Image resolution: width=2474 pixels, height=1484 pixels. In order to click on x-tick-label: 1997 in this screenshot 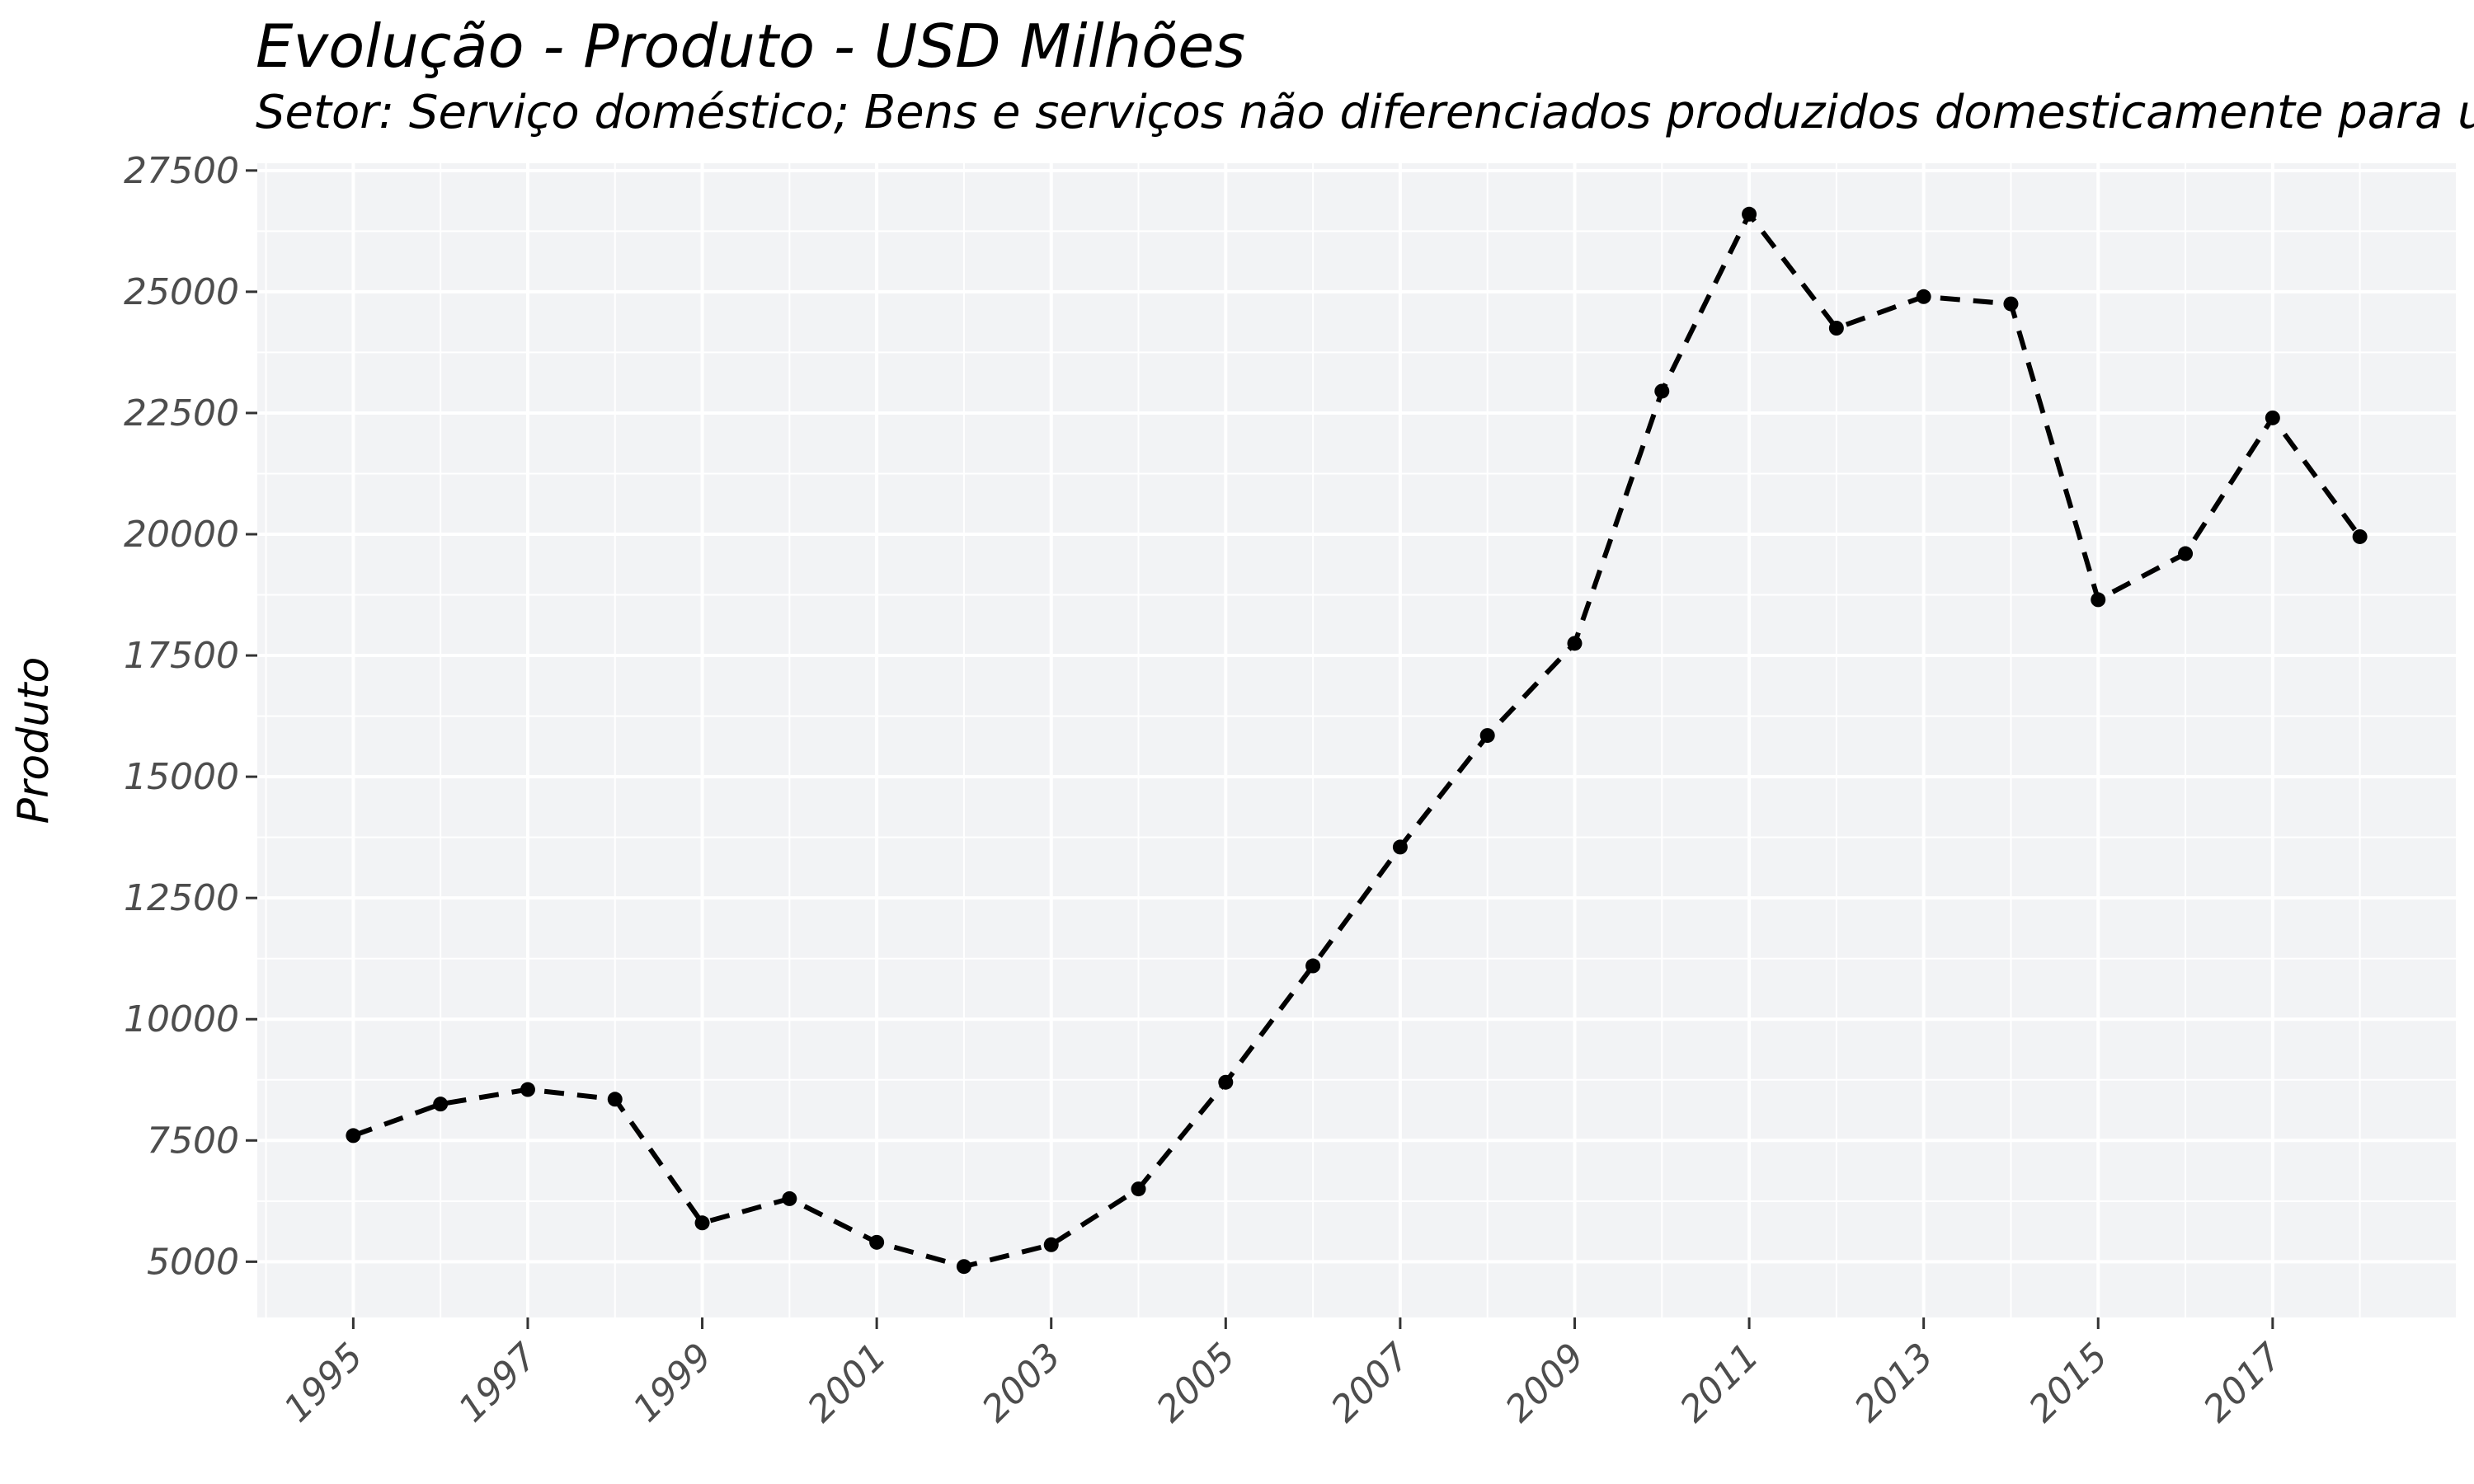, I will do `click(497, 1383)`.